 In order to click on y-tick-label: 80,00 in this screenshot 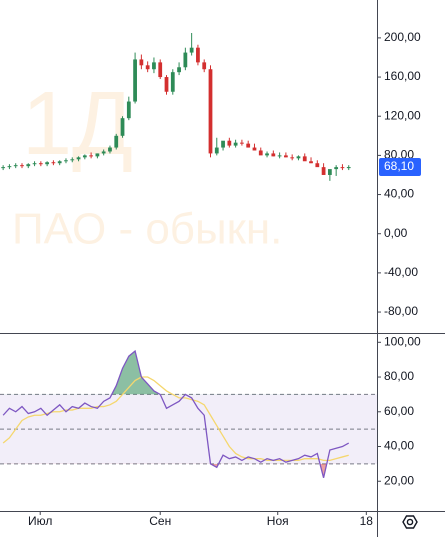, I will do `click(399, 376)`.